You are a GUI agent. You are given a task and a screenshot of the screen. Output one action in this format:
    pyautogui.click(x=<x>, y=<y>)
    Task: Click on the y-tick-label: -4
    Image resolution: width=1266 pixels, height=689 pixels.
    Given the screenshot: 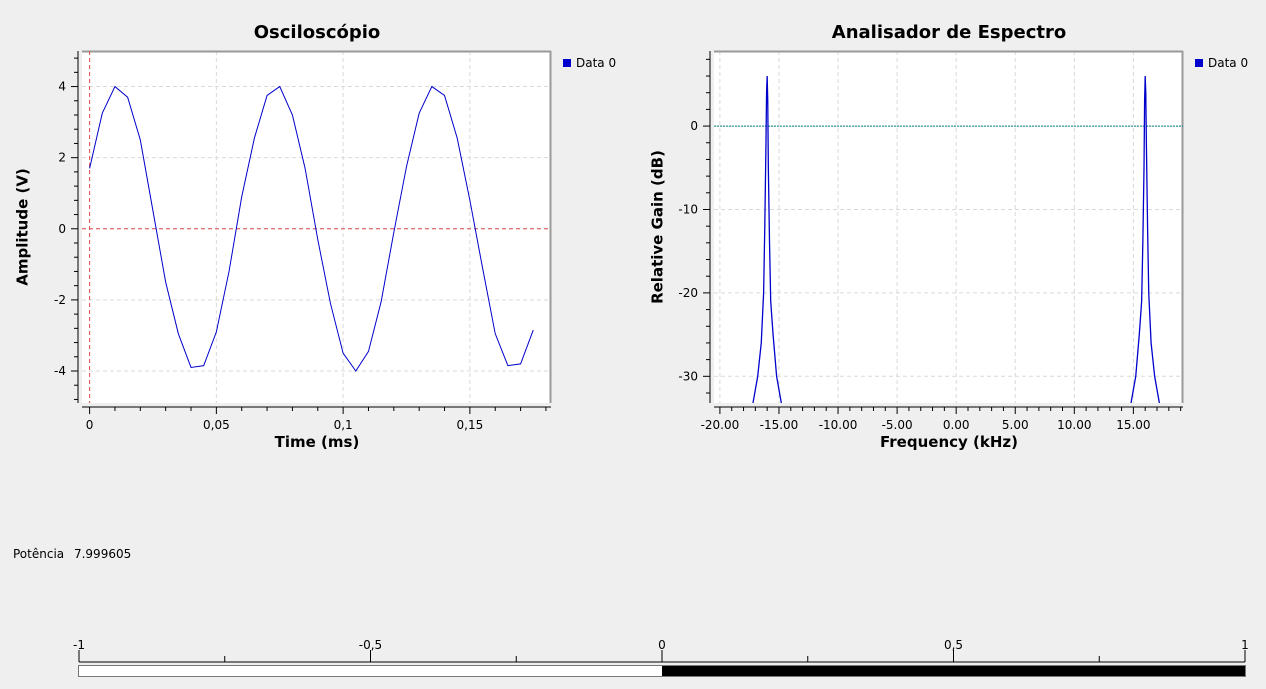 What is the action you would take?
    pyautogui.click(x=60, y=371)
    